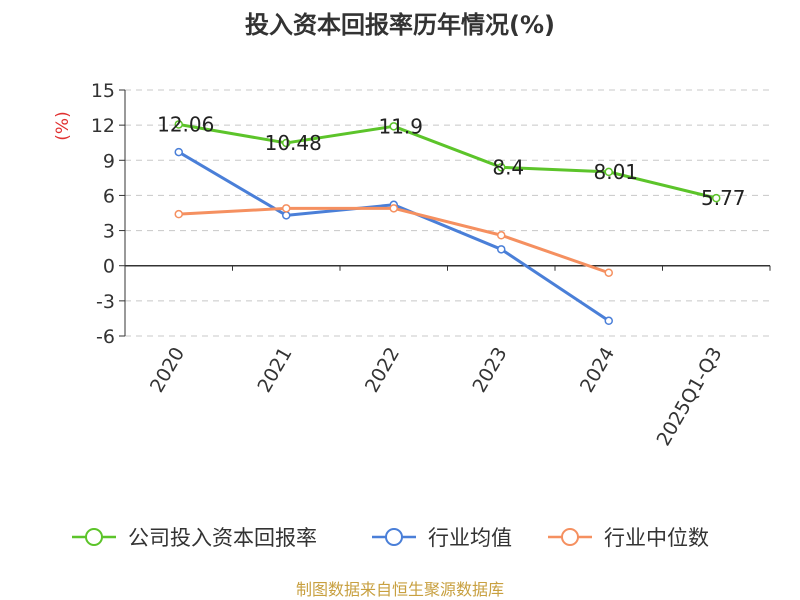 This screenshot has height=600, width=800. What do you see at coordinates (400, 589) in the screenshot?
I see `source-note: 制图数据来自恒生聚源数据库` at bounding box center [400, 589].